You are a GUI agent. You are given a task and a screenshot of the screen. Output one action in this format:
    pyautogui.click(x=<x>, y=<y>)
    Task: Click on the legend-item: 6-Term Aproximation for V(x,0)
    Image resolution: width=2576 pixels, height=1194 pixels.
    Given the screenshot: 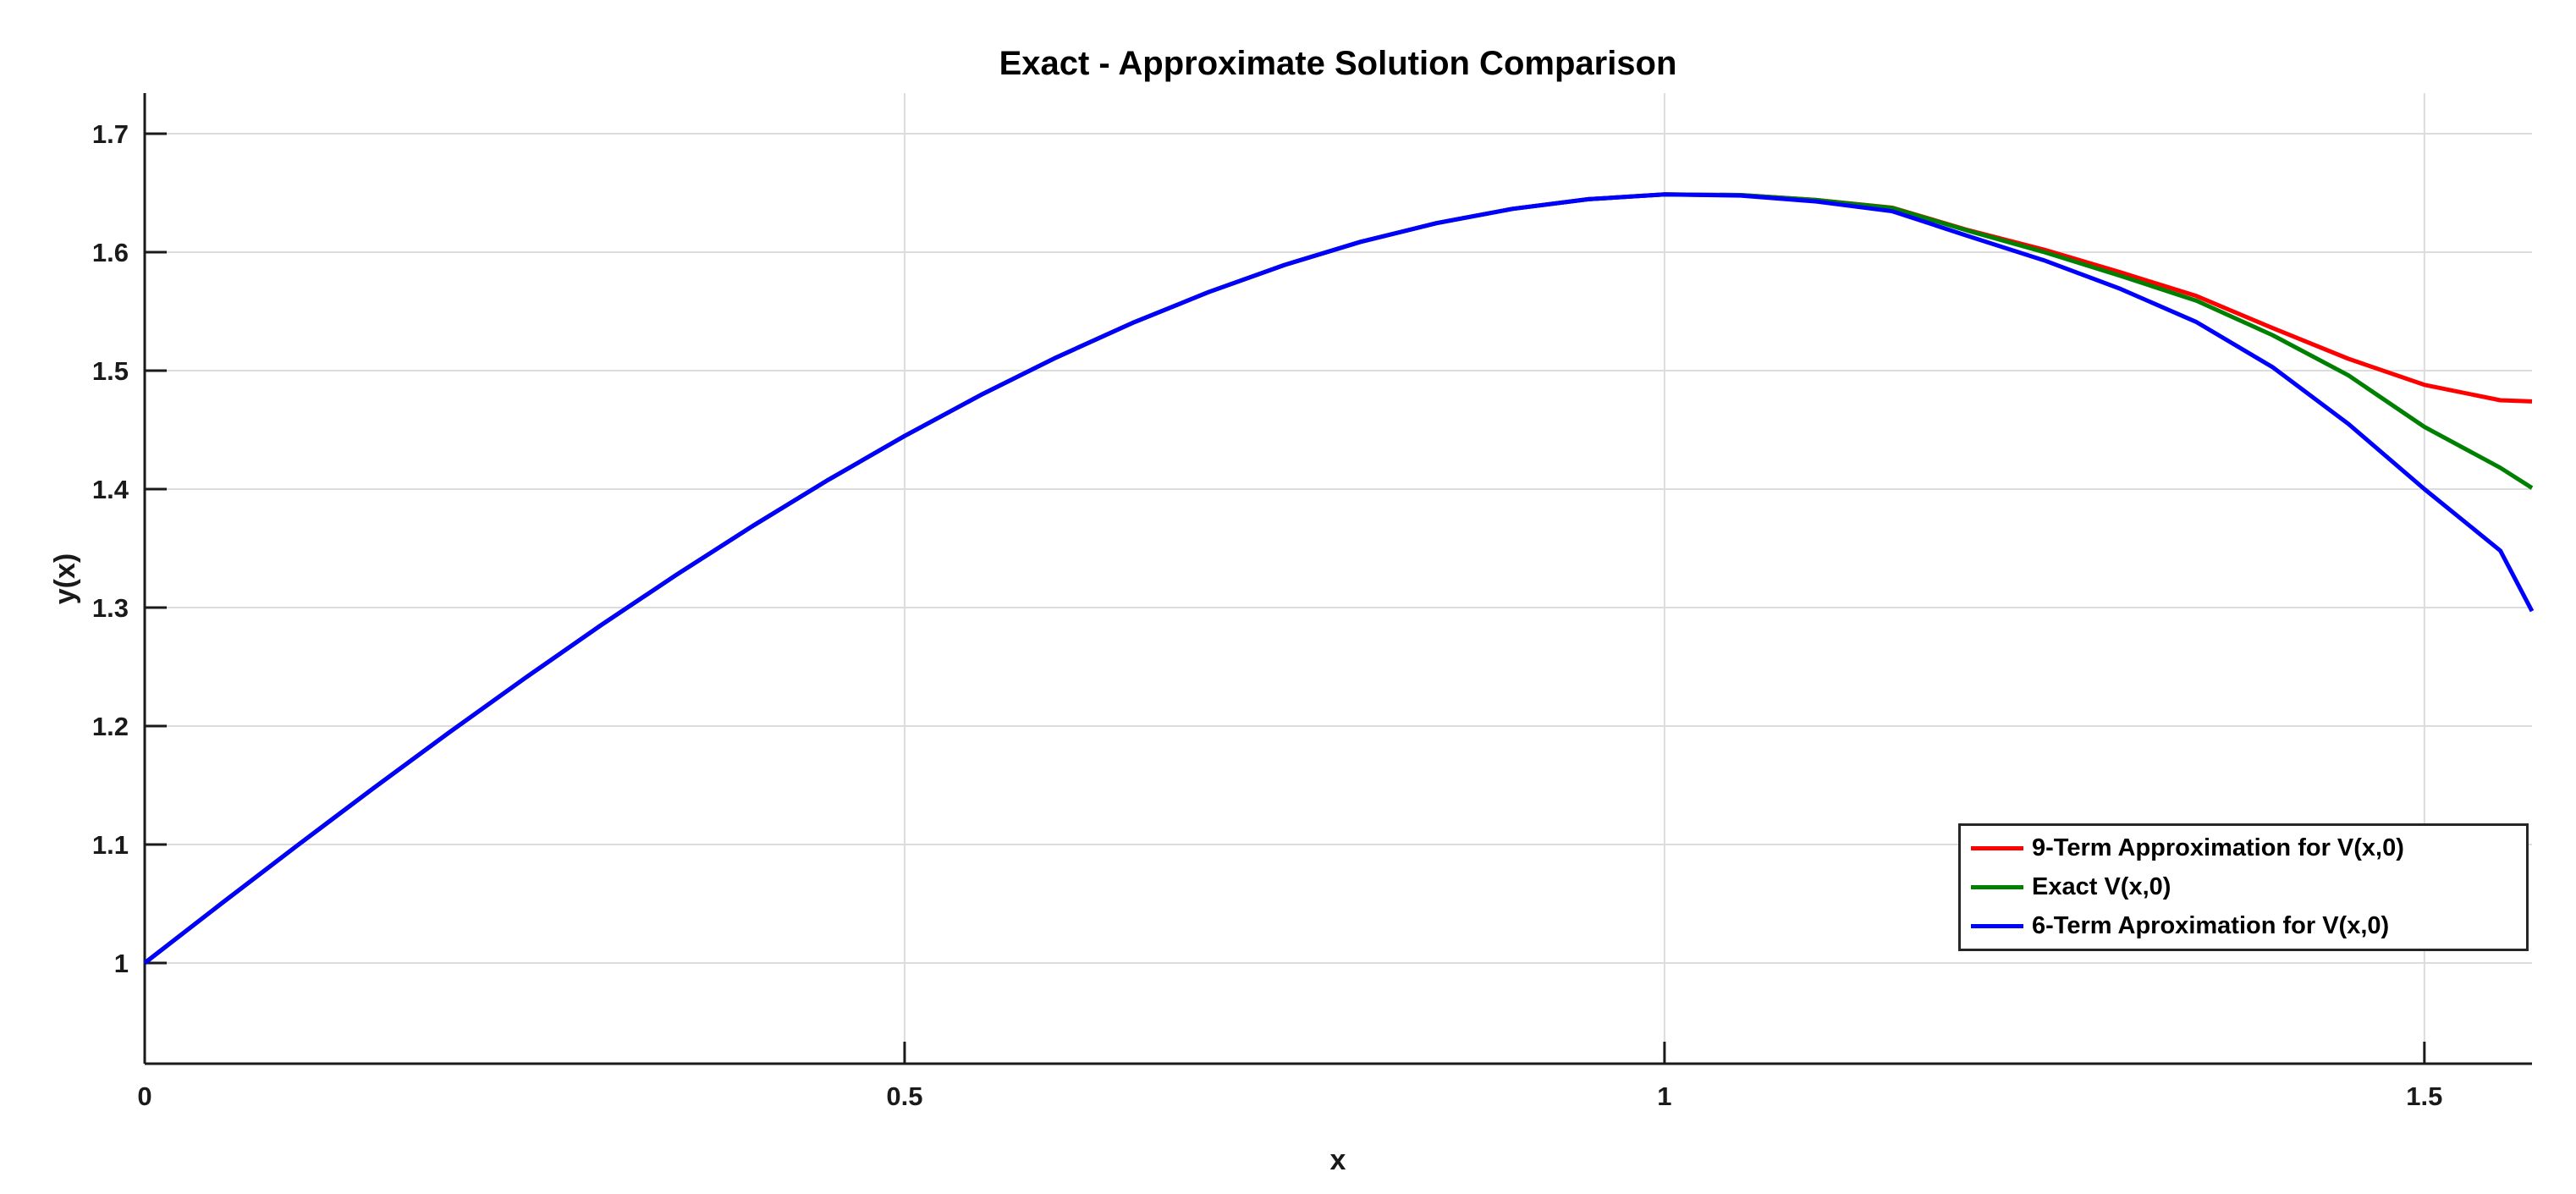 What is the action you would take?
    pyautogui.click(x=2246, y=925)
    